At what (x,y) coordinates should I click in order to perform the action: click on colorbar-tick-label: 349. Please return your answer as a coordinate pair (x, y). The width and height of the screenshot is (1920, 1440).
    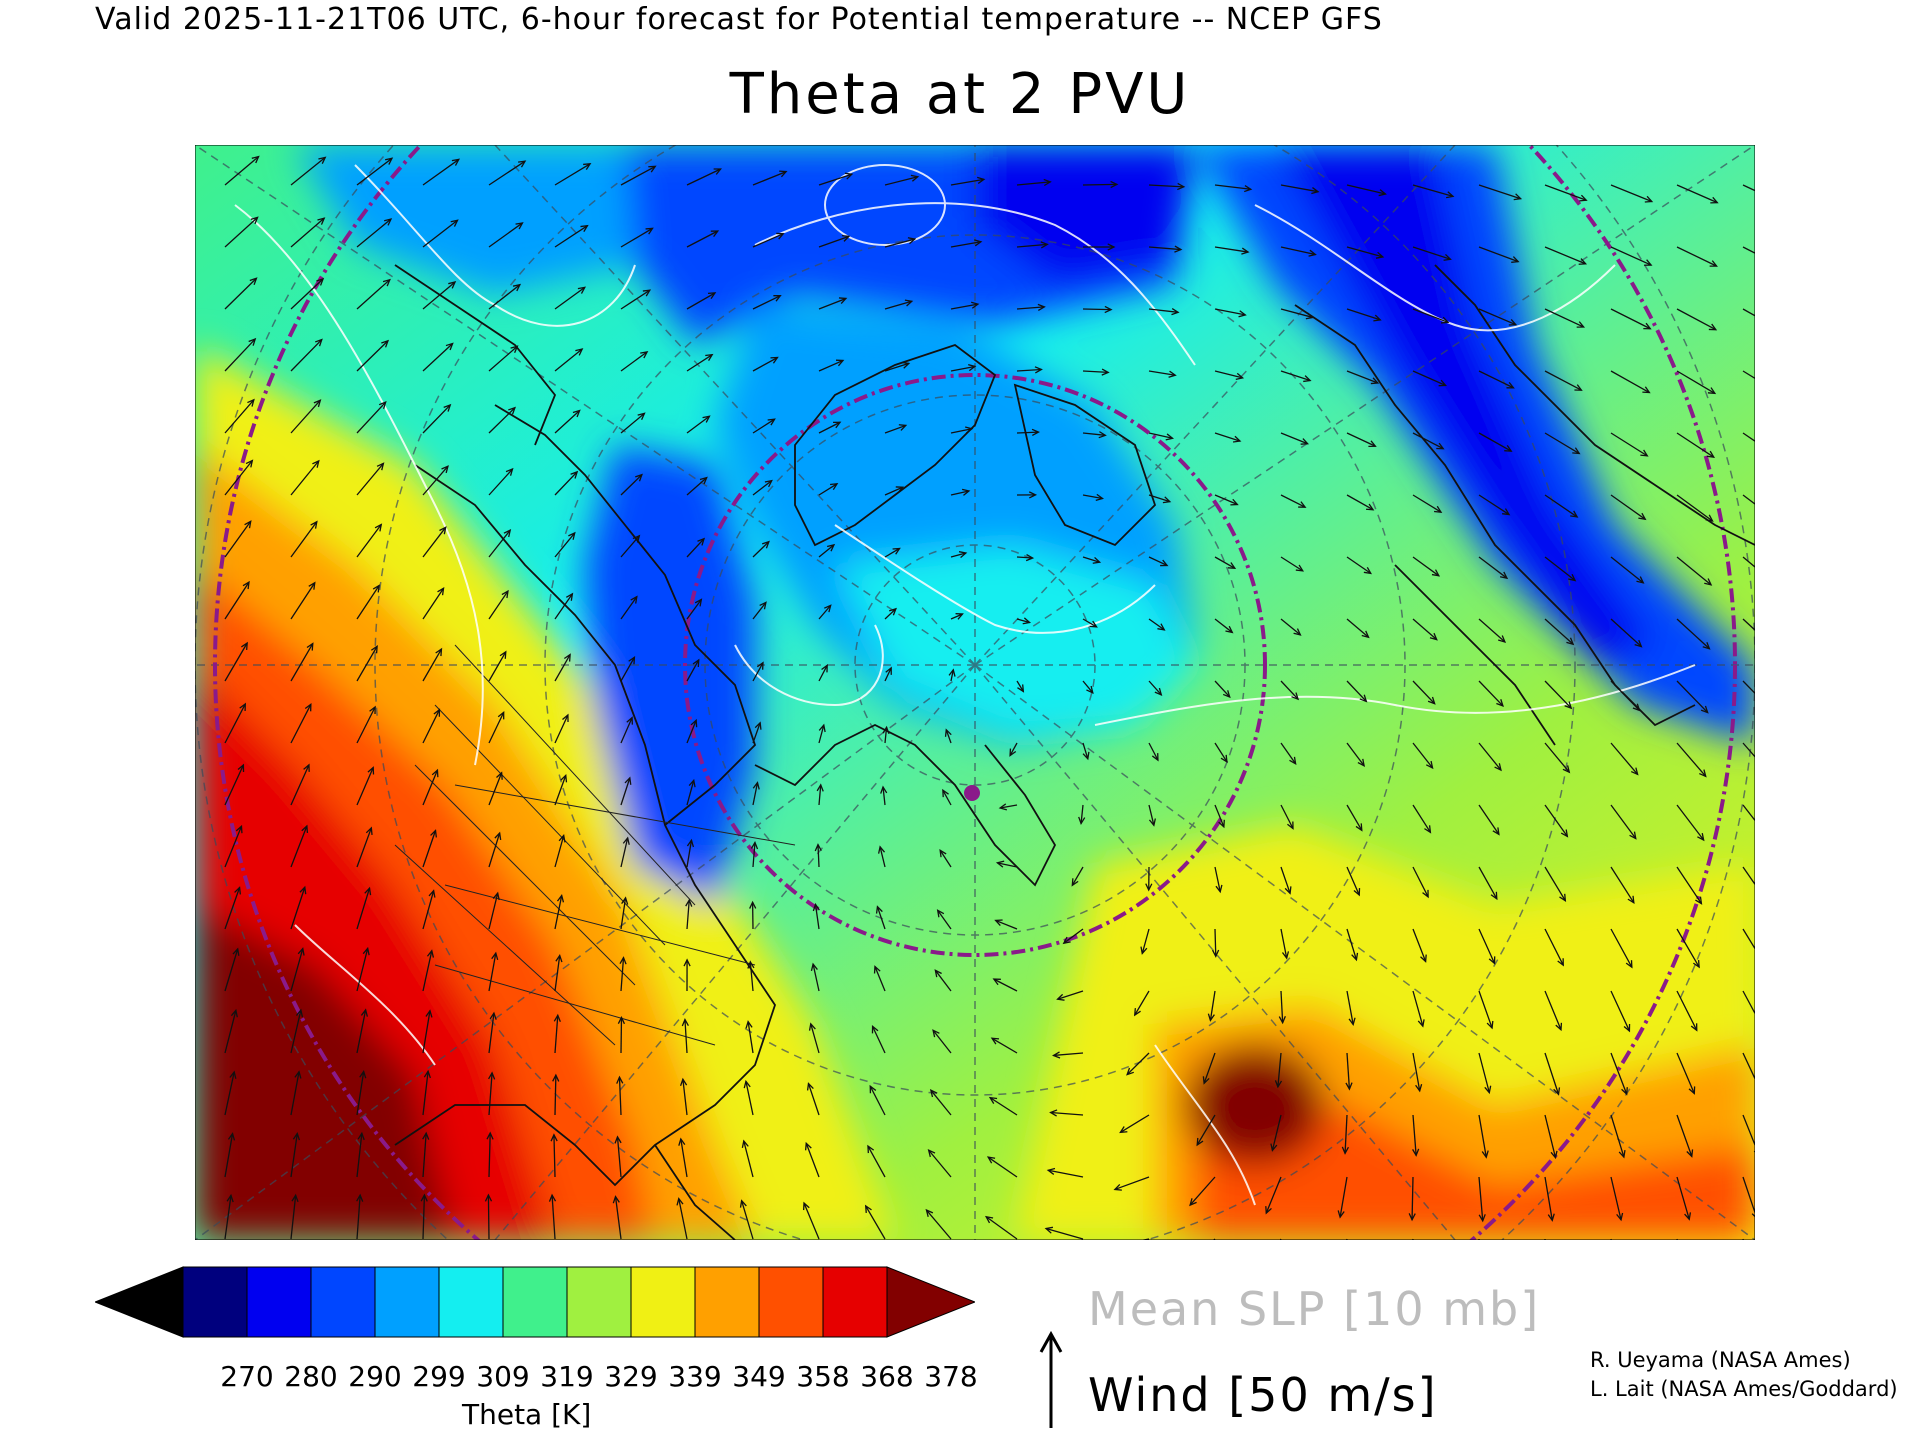
    Looking at the image, I should click on (759, 1376).